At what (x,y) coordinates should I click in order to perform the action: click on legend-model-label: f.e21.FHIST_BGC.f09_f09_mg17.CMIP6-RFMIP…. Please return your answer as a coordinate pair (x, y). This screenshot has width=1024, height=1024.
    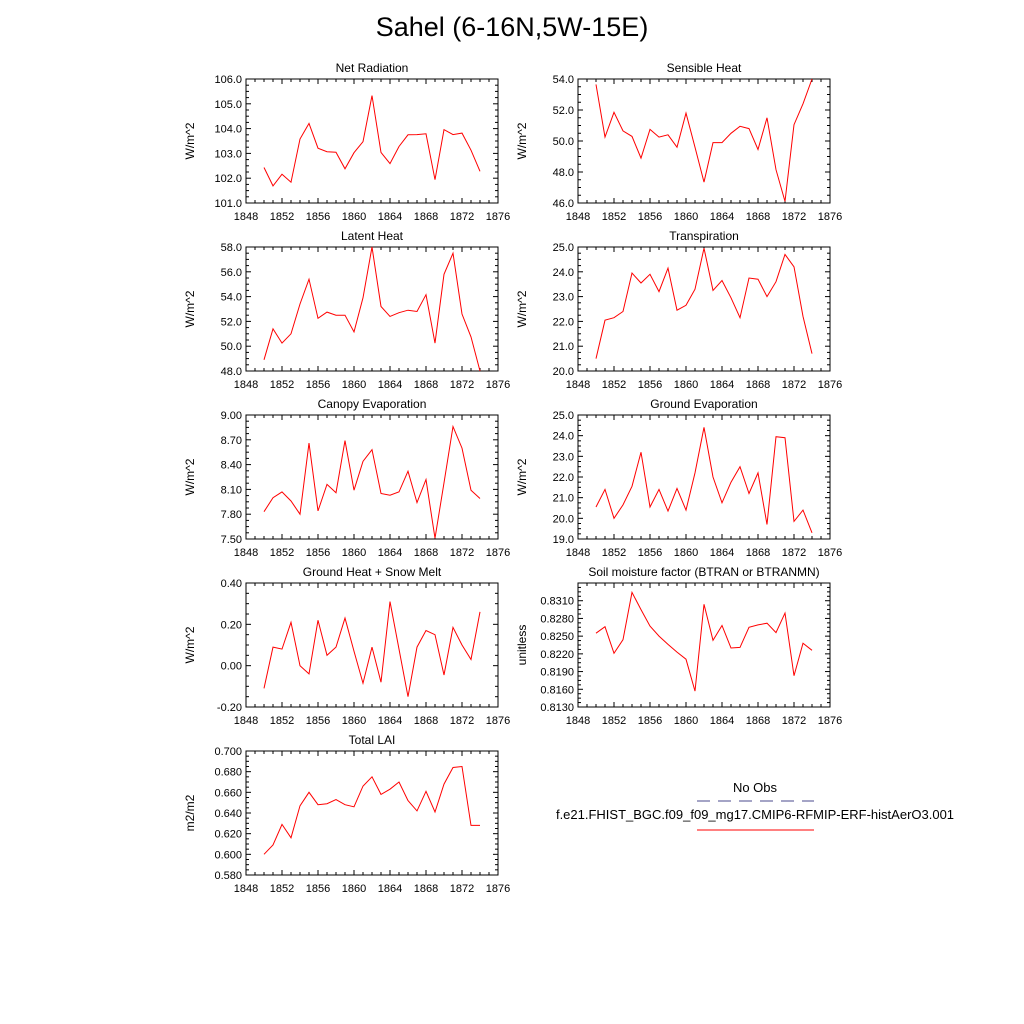
    Looking at the image, I should click on (755, 814).